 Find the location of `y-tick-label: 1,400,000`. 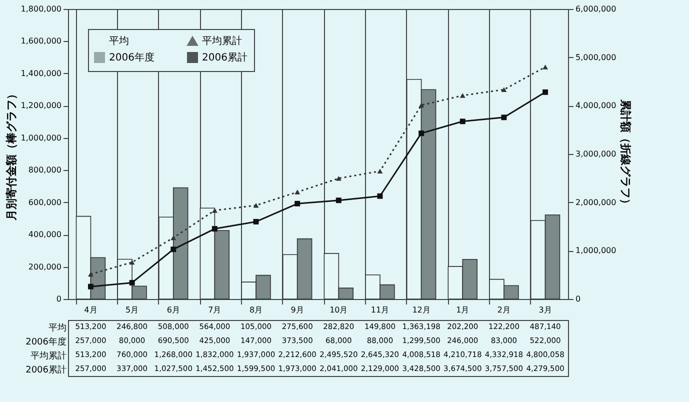

y-tick-label: 1,400,000 is located at coordinates (41, 73).